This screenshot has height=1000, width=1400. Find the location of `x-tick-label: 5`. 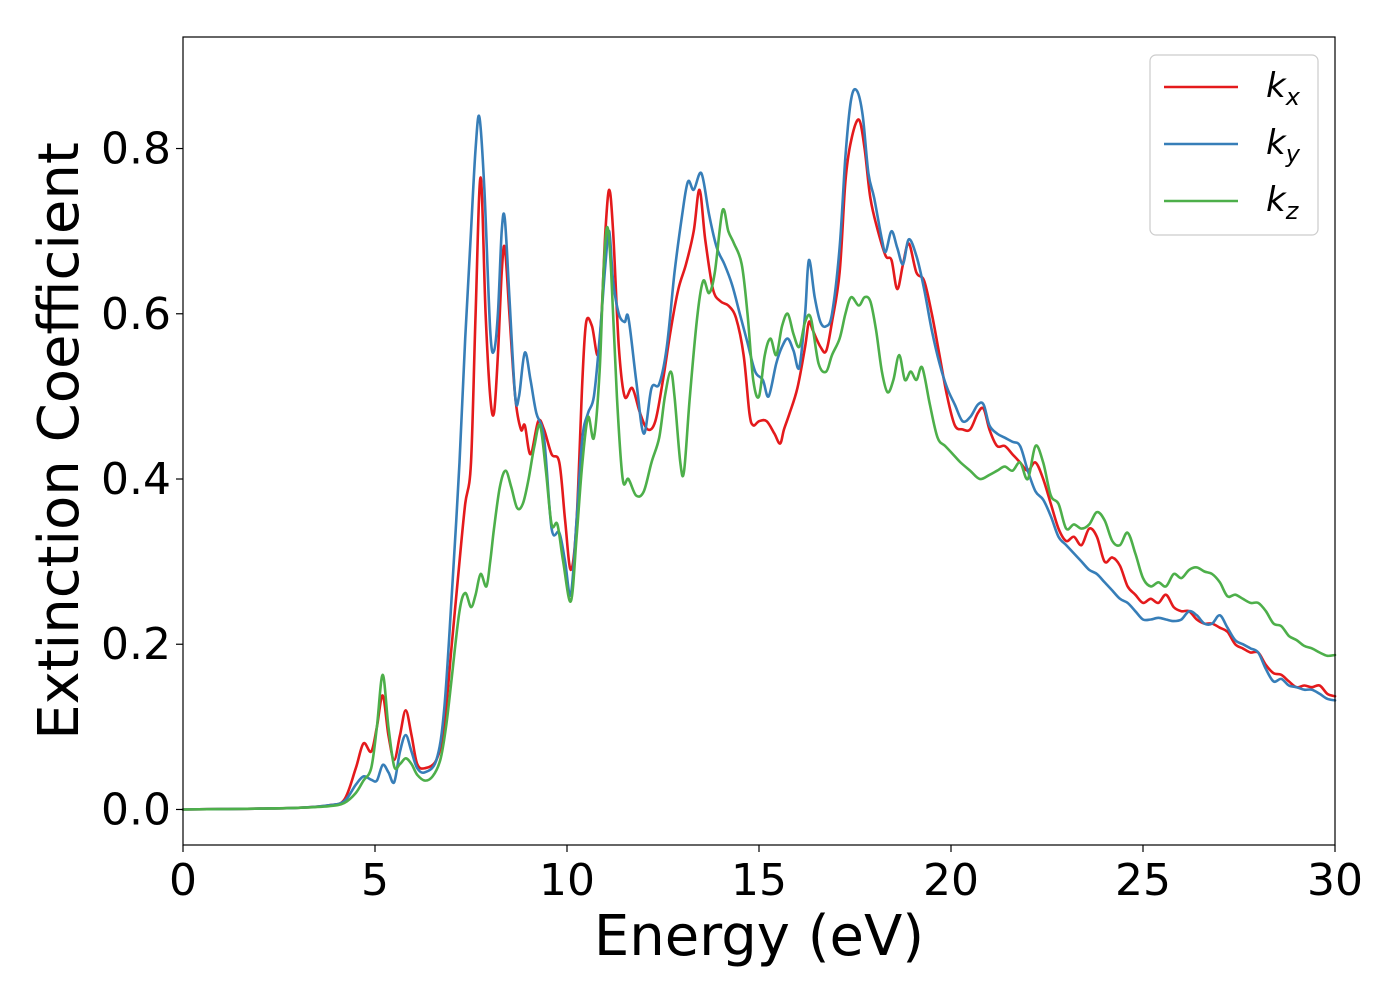

x-tick-label: 5 is located at coordinates (375, 880).